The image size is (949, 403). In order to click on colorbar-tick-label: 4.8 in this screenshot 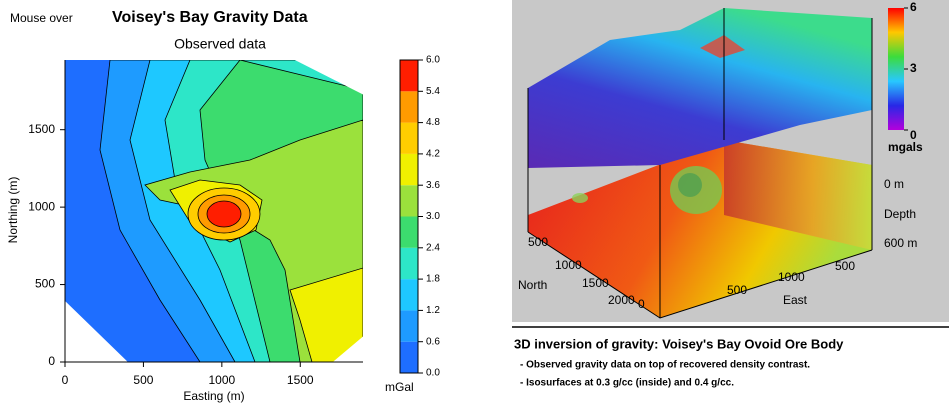, I will do `click(433, 122)`.